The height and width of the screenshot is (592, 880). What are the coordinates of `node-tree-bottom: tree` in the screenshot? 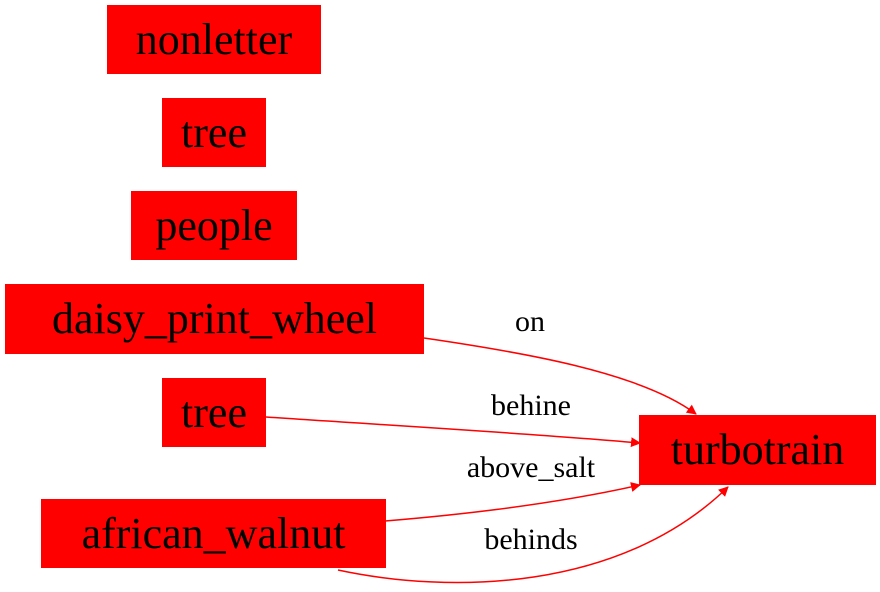 It's located at (214, 412).